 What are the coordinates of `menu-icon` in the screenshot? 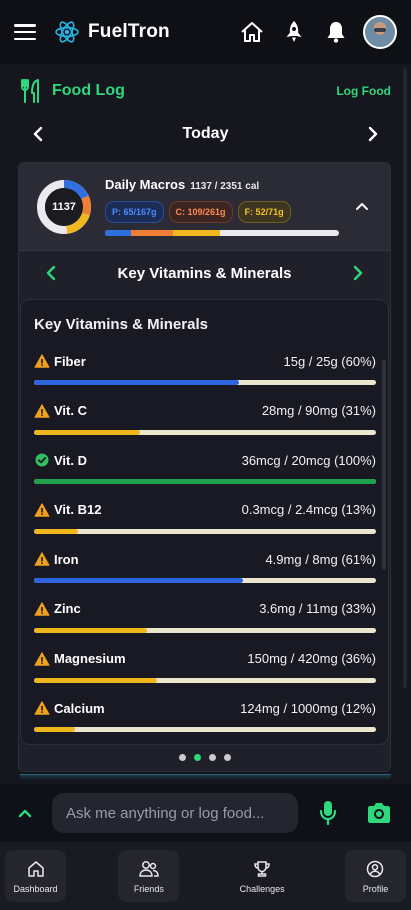 It's located at (25, 32).